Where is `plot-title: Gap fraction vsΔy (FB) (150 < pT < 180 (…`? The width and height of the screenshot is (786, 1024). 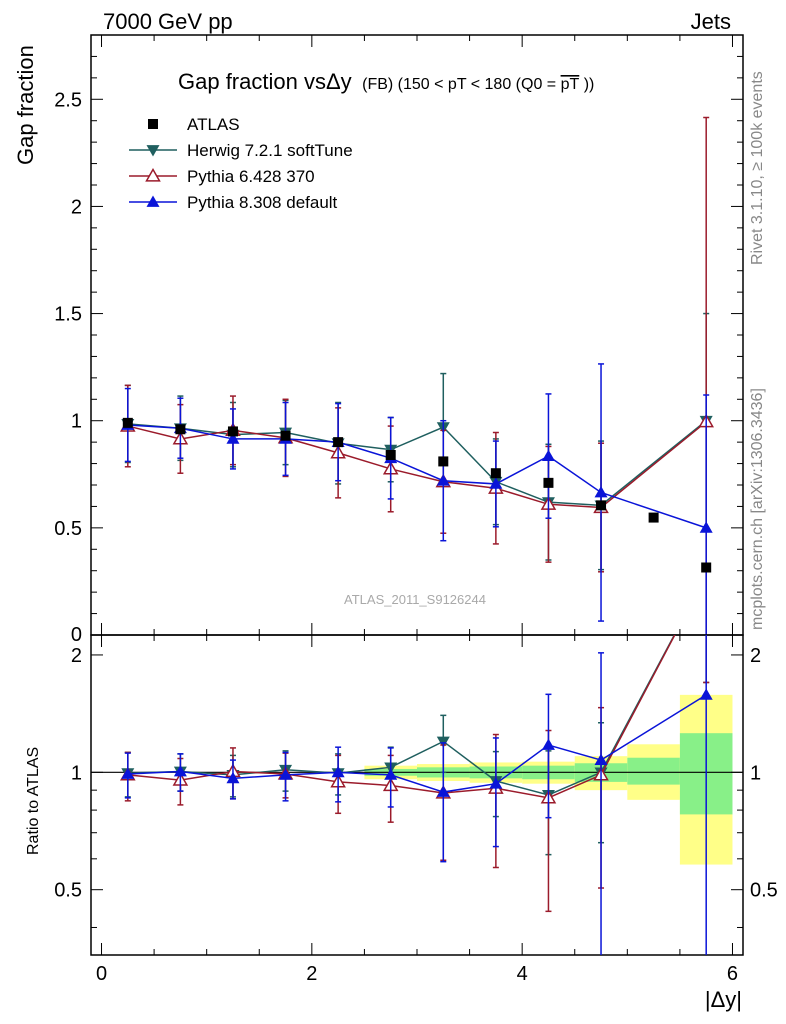
plot-title: Gap fraction vsΔy (FB) (150 < pT < 180 (… is located at coordinates (386, 81).